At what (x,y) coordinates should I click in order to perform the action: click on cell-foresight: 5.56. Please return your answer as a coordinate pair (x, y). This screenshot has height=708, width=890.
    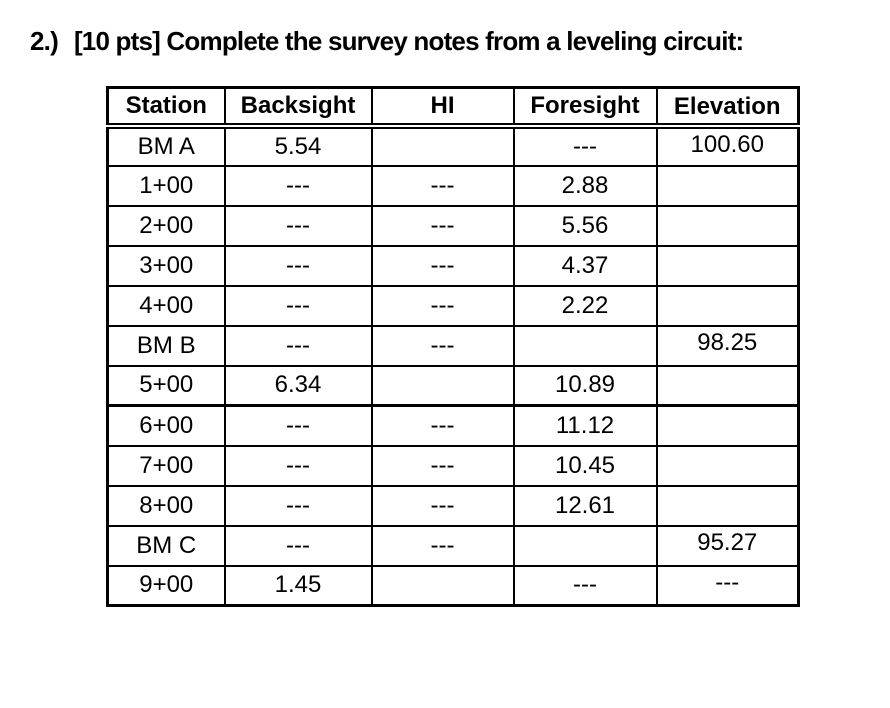
    Looking at the image, I should click on (585, 225).